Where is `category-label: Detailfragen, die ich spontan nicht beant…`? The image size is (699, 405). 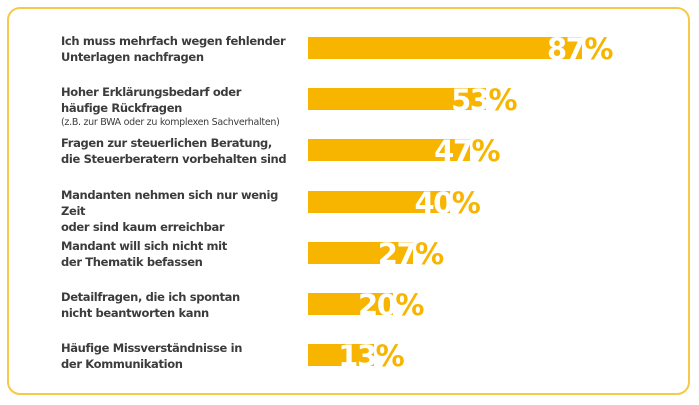 category-label: Detailfragen, die ich spontan nicht beant… is located at coordinates (178, 305).